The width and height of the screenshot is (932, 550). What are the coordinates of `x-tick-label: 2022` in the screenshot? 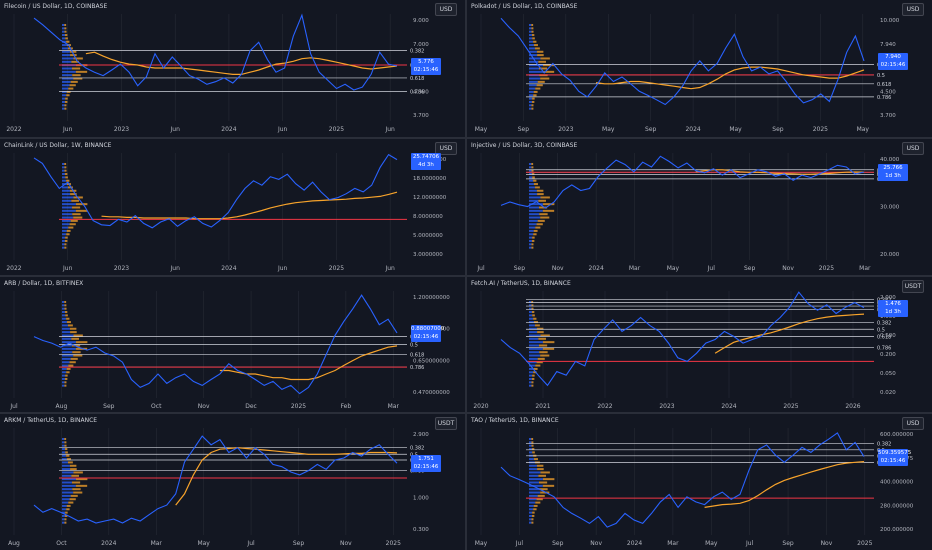 It's located at (604, 406).